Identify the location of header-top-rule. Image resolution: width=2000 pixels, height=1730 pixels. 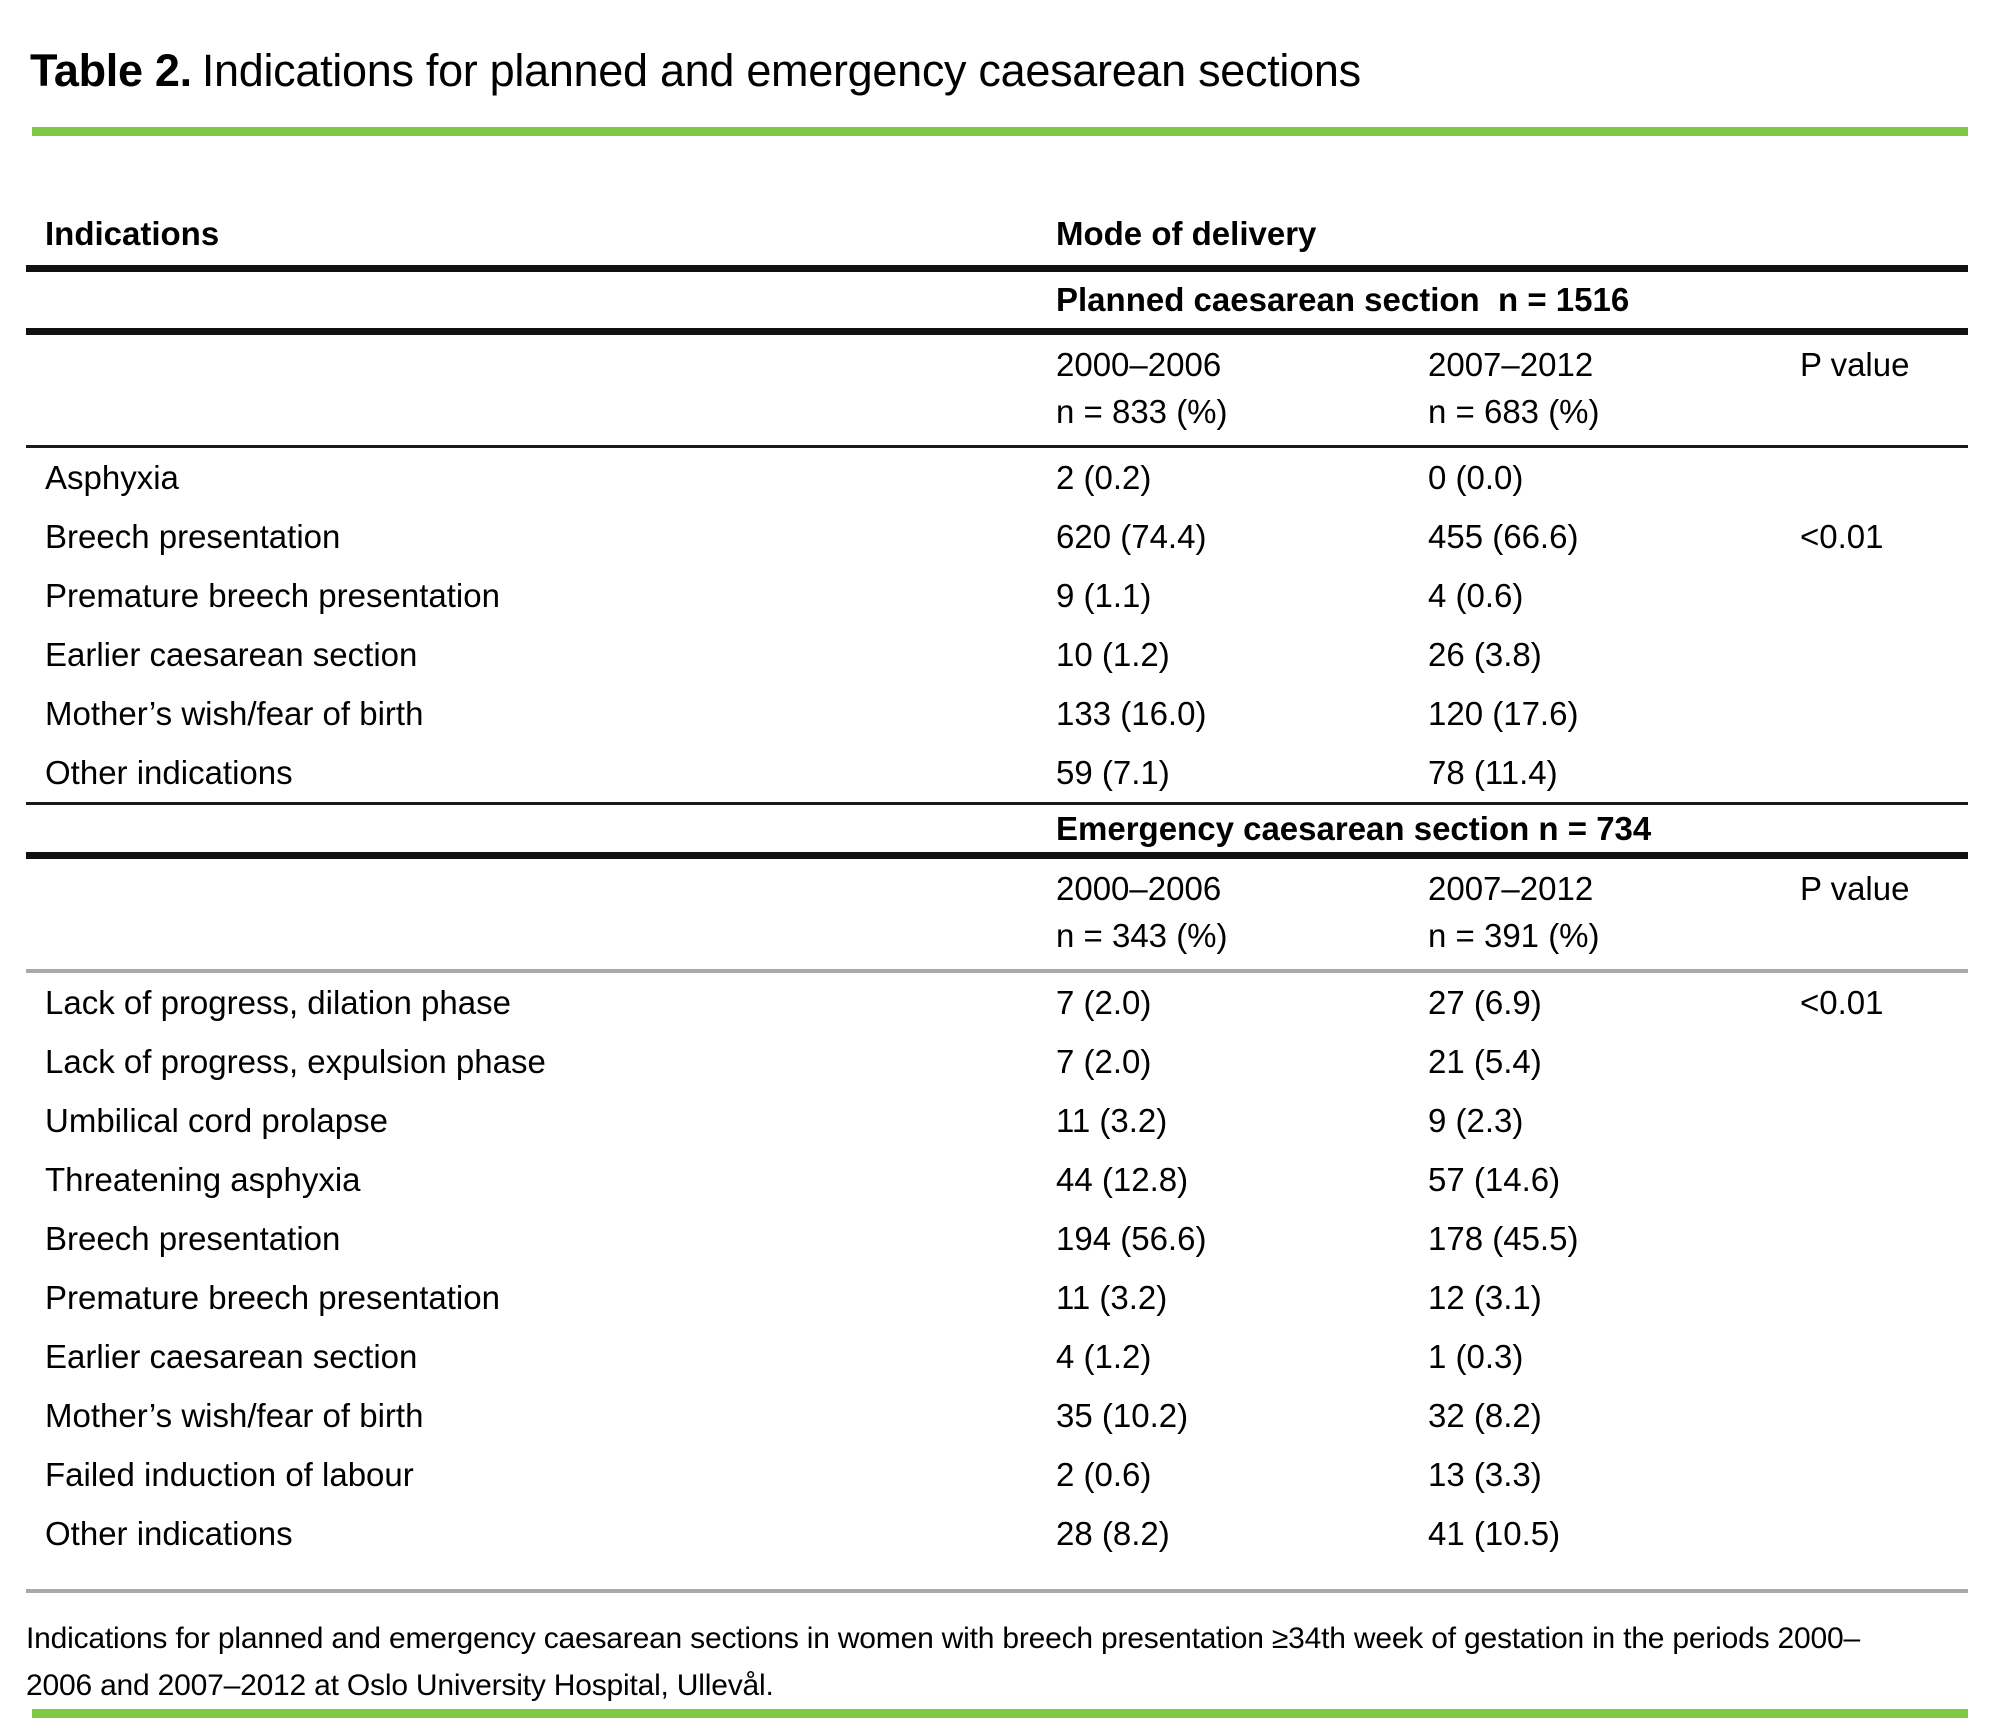
(997, 268).